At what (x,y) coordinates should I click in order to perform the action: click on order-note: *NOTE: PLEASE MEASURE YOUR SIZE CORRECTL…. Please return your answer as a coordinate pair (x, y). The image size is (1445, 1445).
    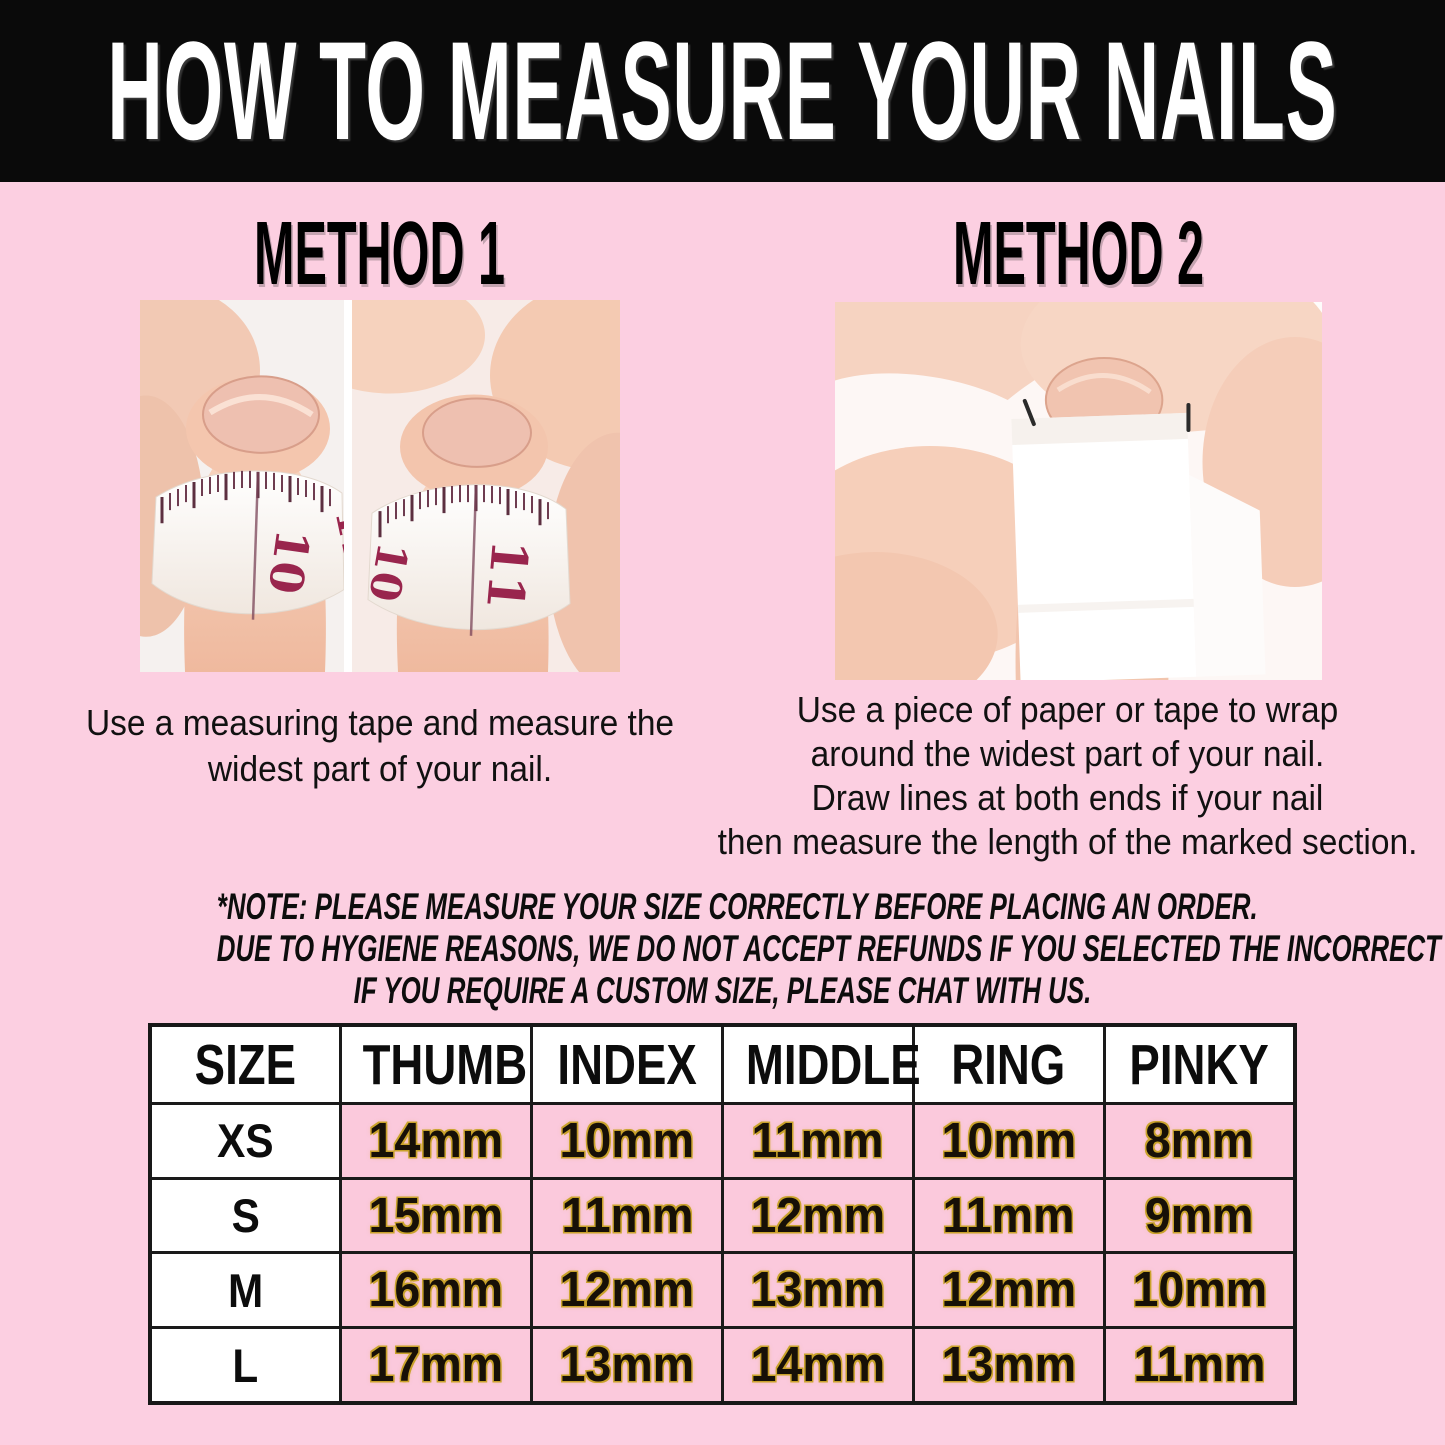
    Looking at the image, I should click on (722, 949).